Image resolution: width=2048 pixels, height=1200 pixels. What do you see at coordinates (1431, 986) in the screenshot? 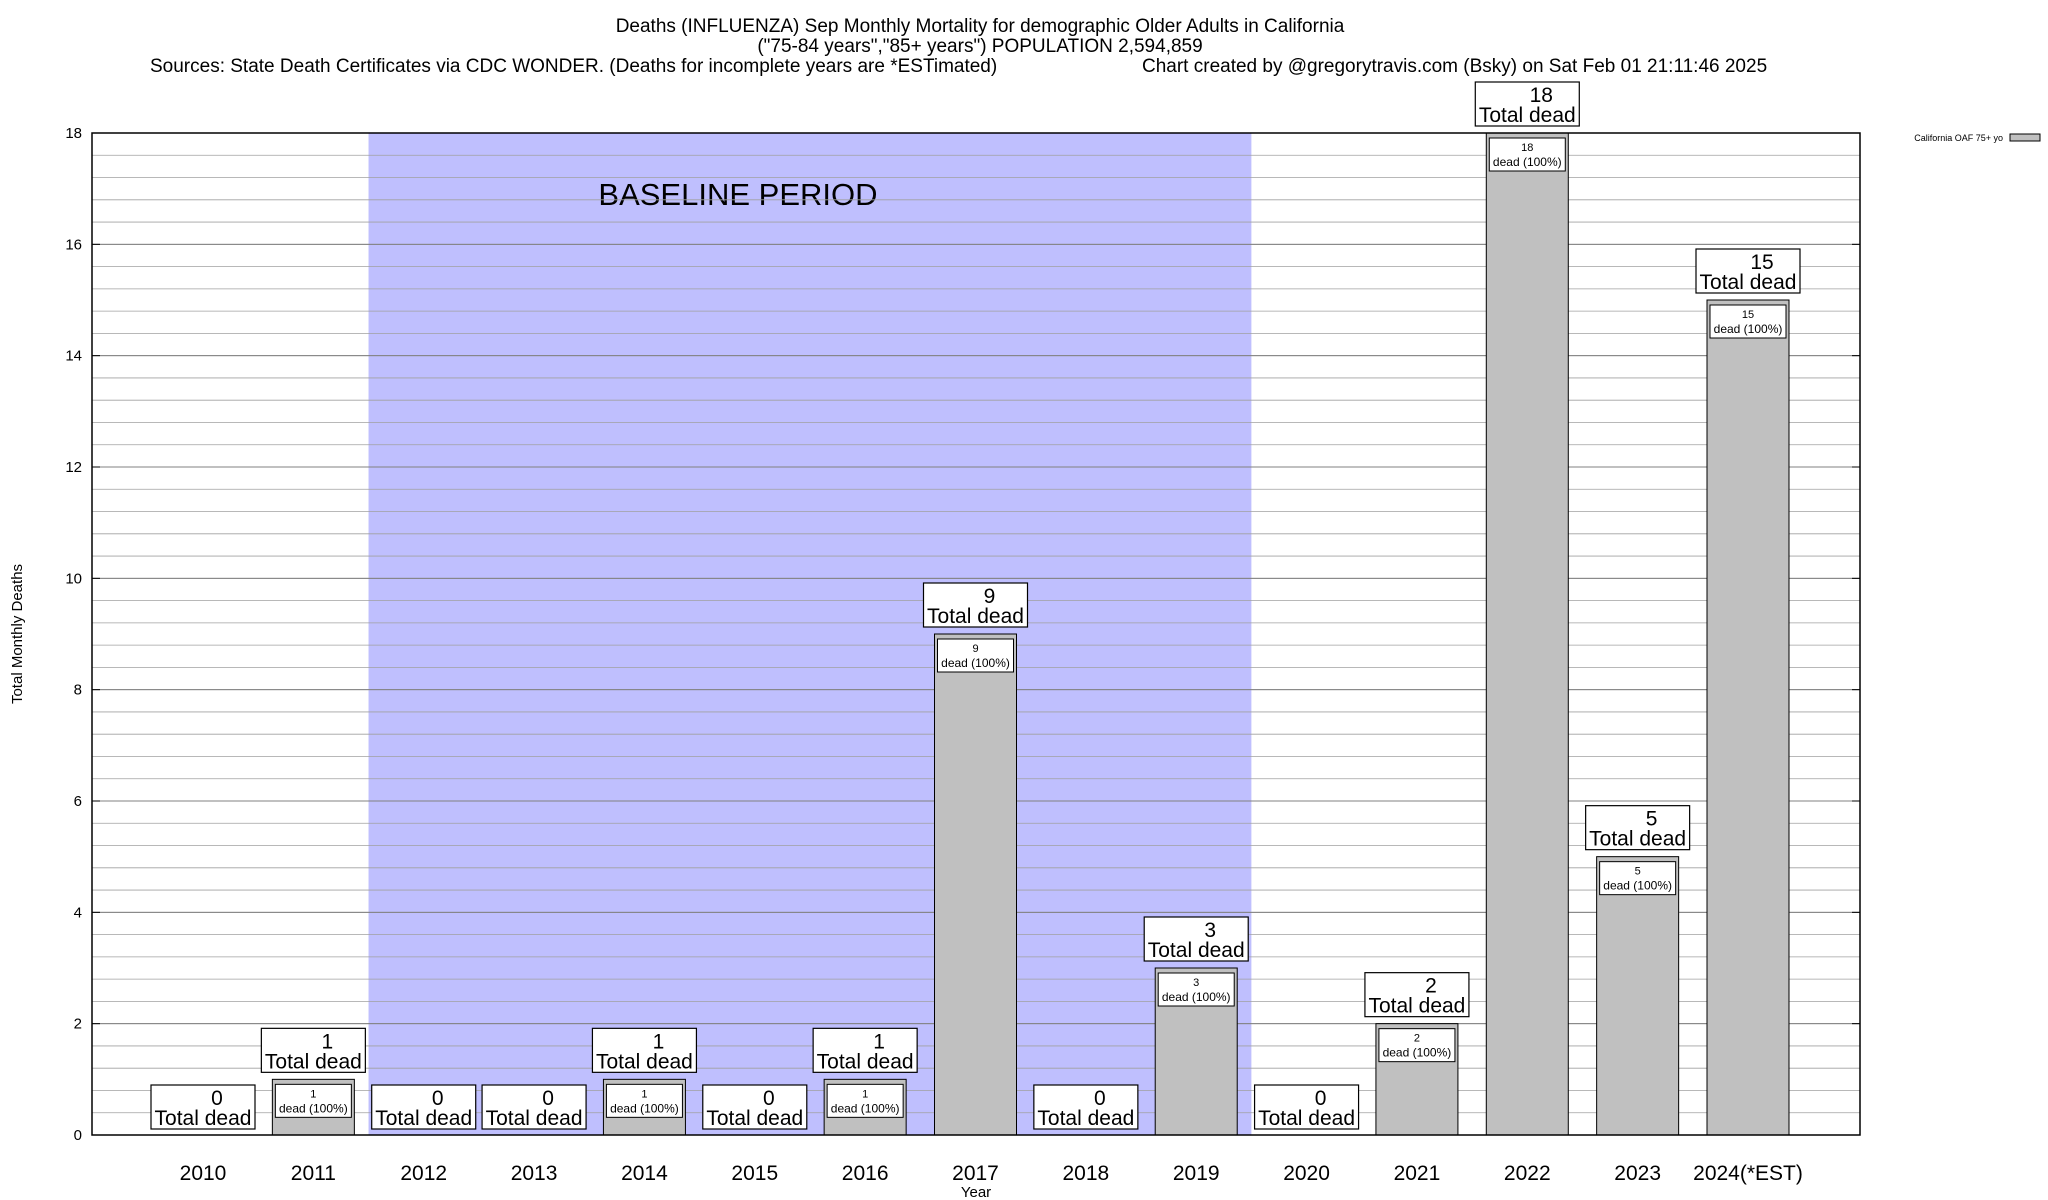
I see `total-value-label: 2` at bounding box center [1431, 986].